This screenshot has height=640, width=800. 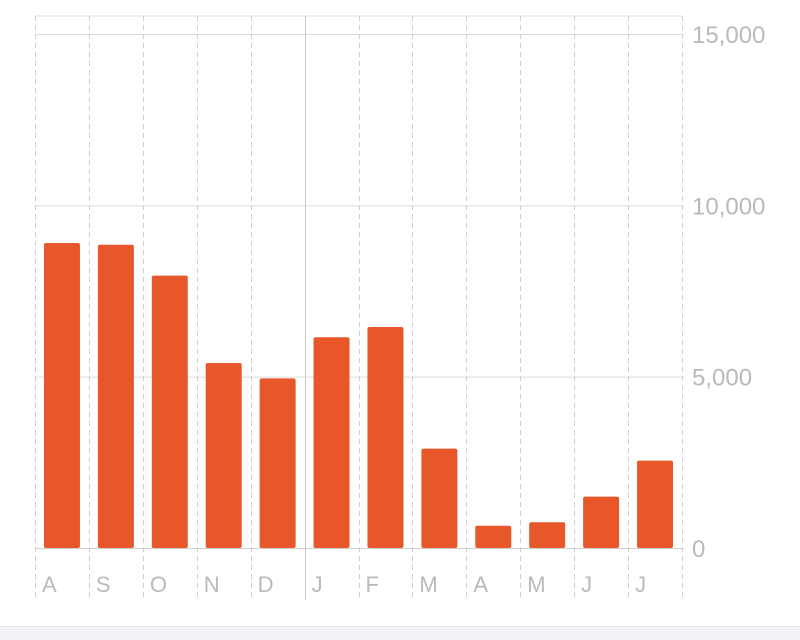 I want to click on y-tick-label: 15,000, so click(x=728, y=35).